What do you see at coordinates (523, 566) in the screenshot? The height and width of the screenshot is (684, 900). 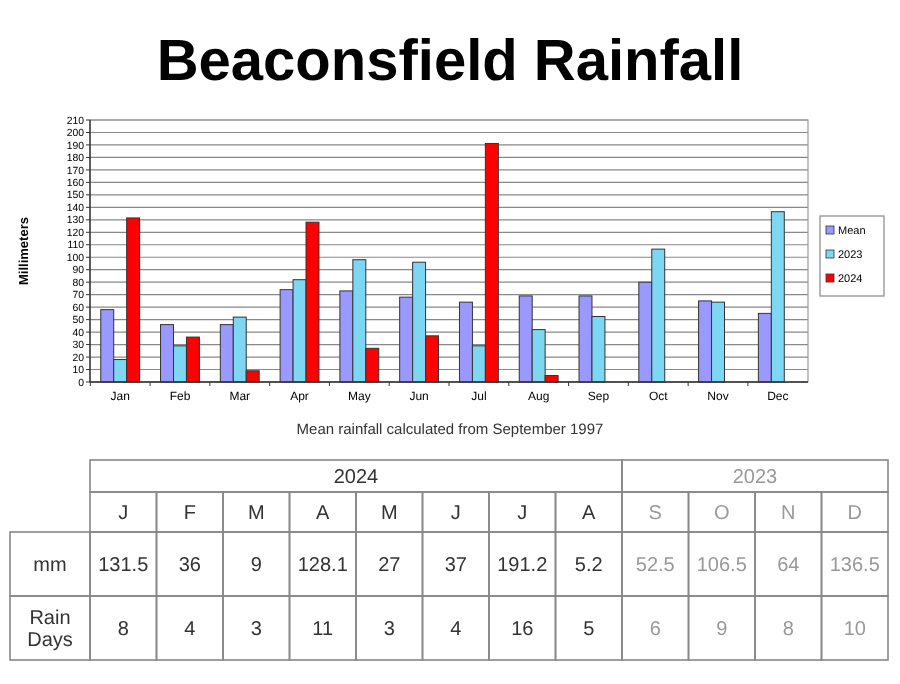 I see `data-label: 191.2` at bounding box center [523, 566].